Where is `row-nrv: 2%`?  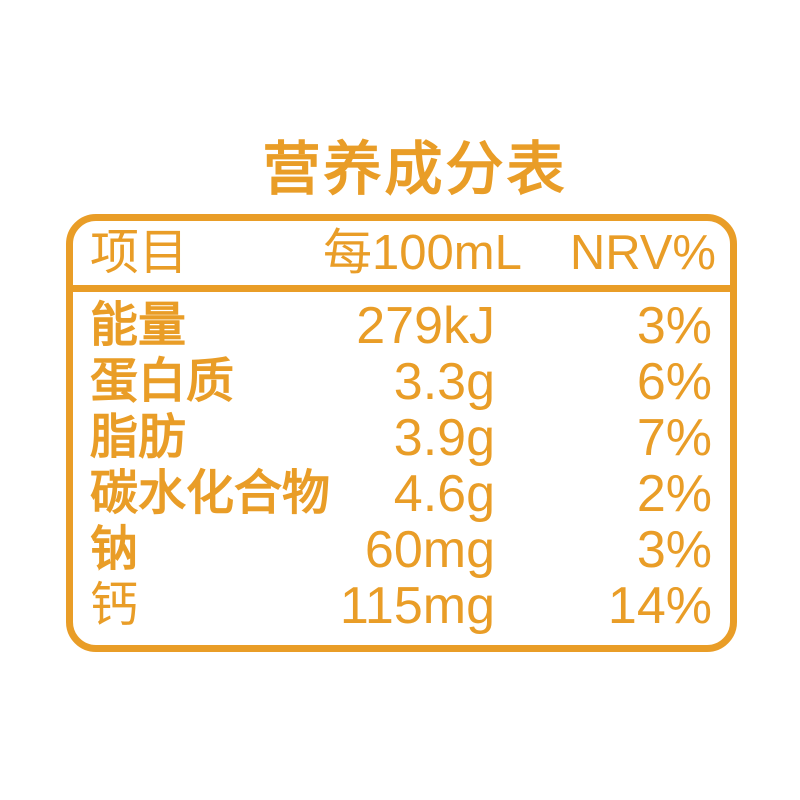 row-nrv: 2% is located at coordinates (674, 494).